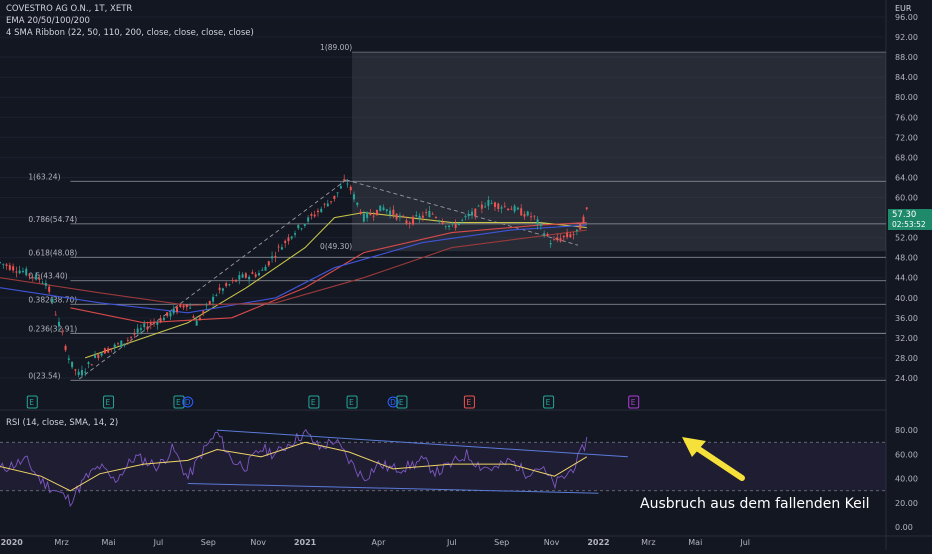 Image resolution: width=932 pixels, height=554 pixels. I want to click on time-tick-label: Nov, so click(258, 542).